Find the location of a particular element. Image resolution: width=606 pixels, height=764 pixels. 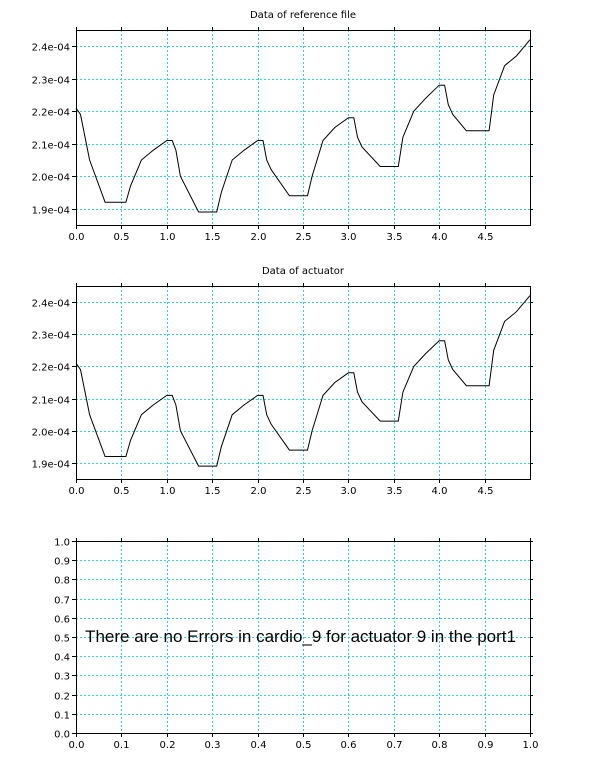

x-tick-label: 0.8 is located at coordinates (440, 745).